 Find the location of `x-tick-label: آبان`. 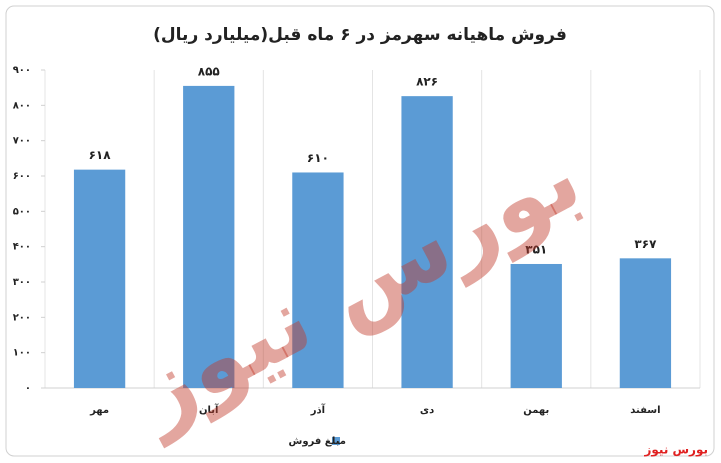

x-tick-label: آبان is located at coordinates (209, 409).